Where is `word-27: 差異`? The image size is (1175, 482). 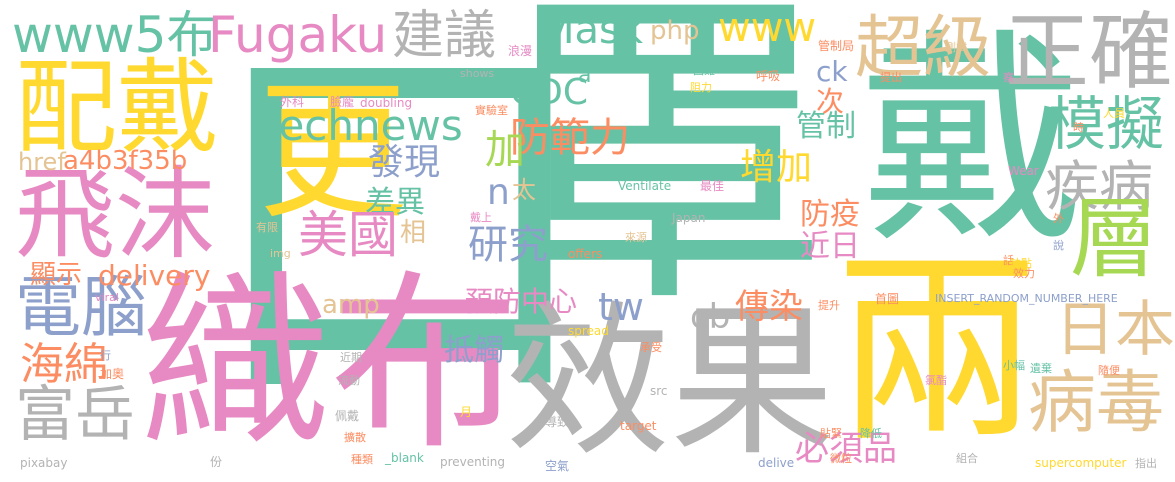
word-27: 差異 is located at coordinates (395, 202).